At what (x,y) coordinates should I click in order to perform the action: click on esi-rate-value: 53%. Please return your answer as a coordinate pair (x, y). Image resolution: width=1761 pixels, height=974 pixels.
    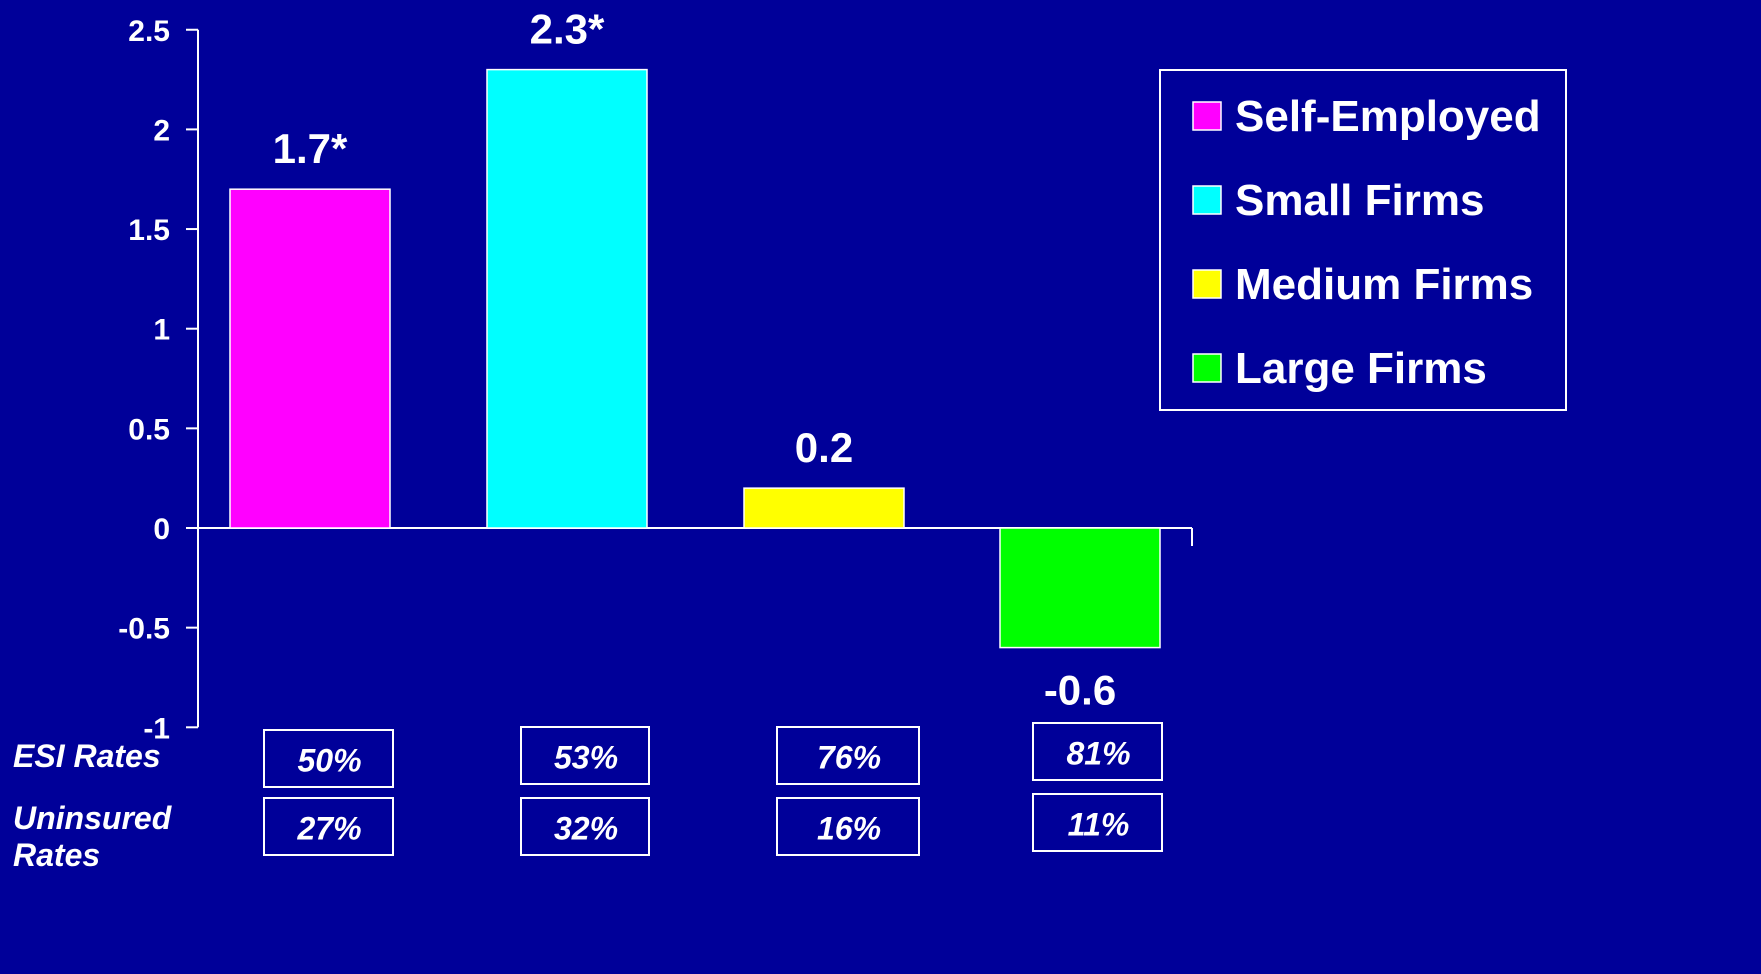
    Looking at the image, I should click on (586, 758).